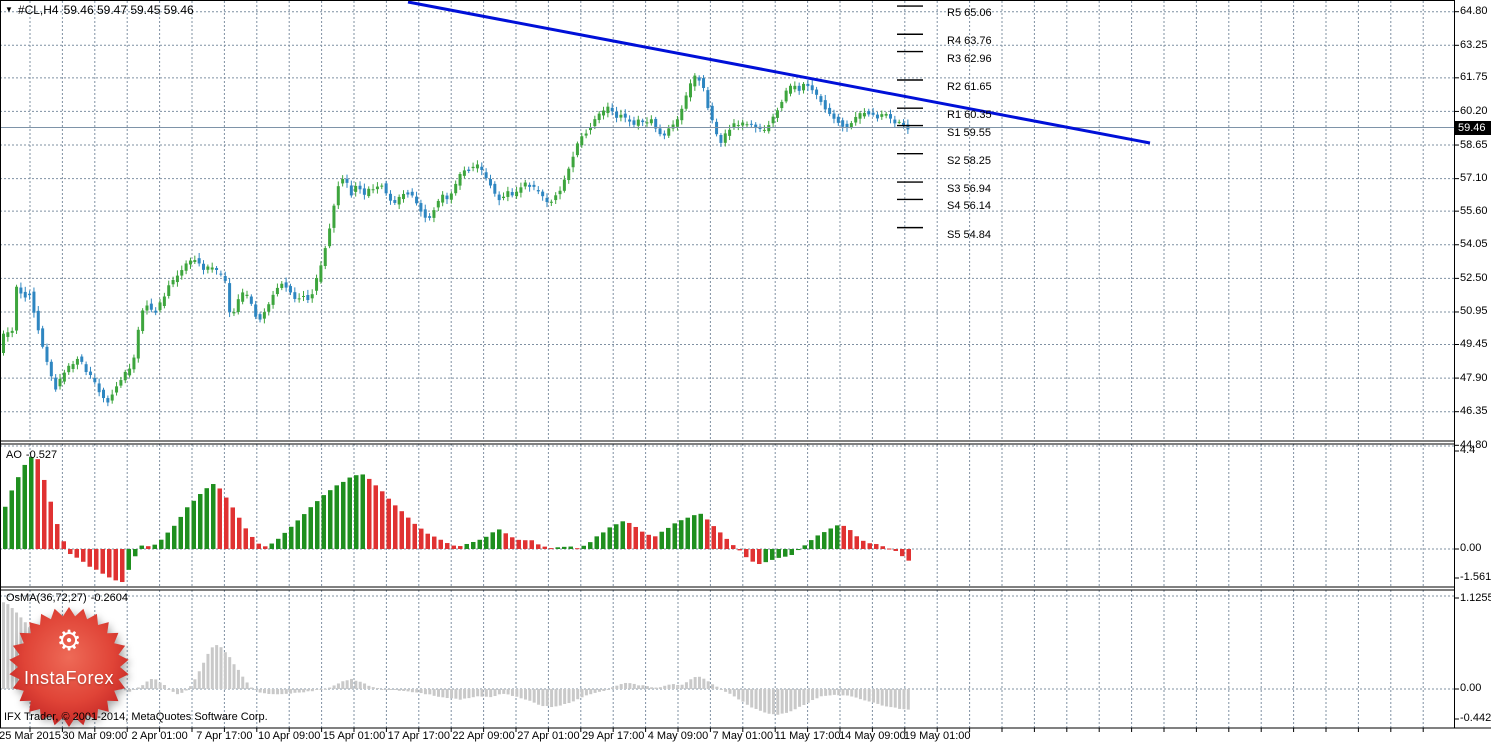 The height and width of the screenshot is (743, 1491). What do you see at coordinates (46, 598) in the screenshot?
I see `osma-name: OsMA(36,72,27)` at bounding box center [46, 598].